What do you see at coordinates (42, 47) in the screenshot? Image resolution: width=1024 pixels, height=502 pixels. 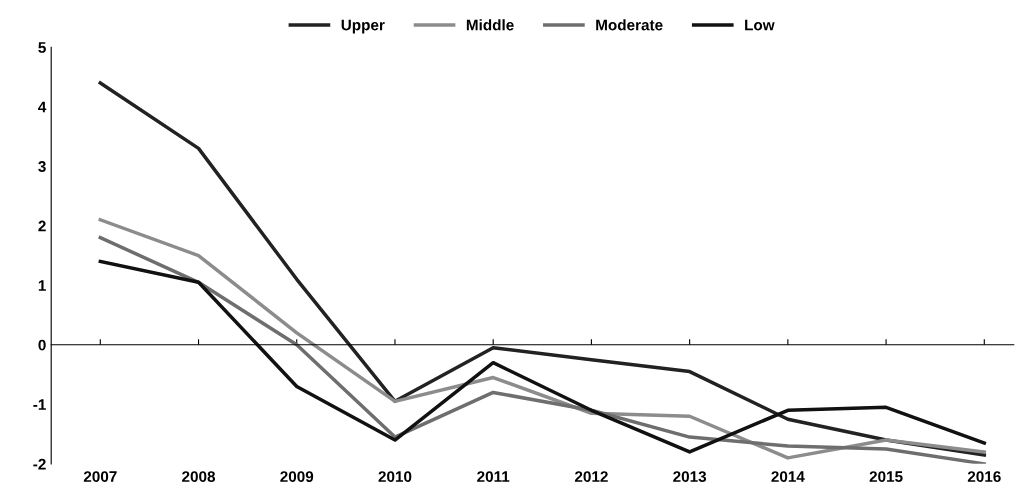 I see `y-tick-label: 5` at bounding box center [42, 47].